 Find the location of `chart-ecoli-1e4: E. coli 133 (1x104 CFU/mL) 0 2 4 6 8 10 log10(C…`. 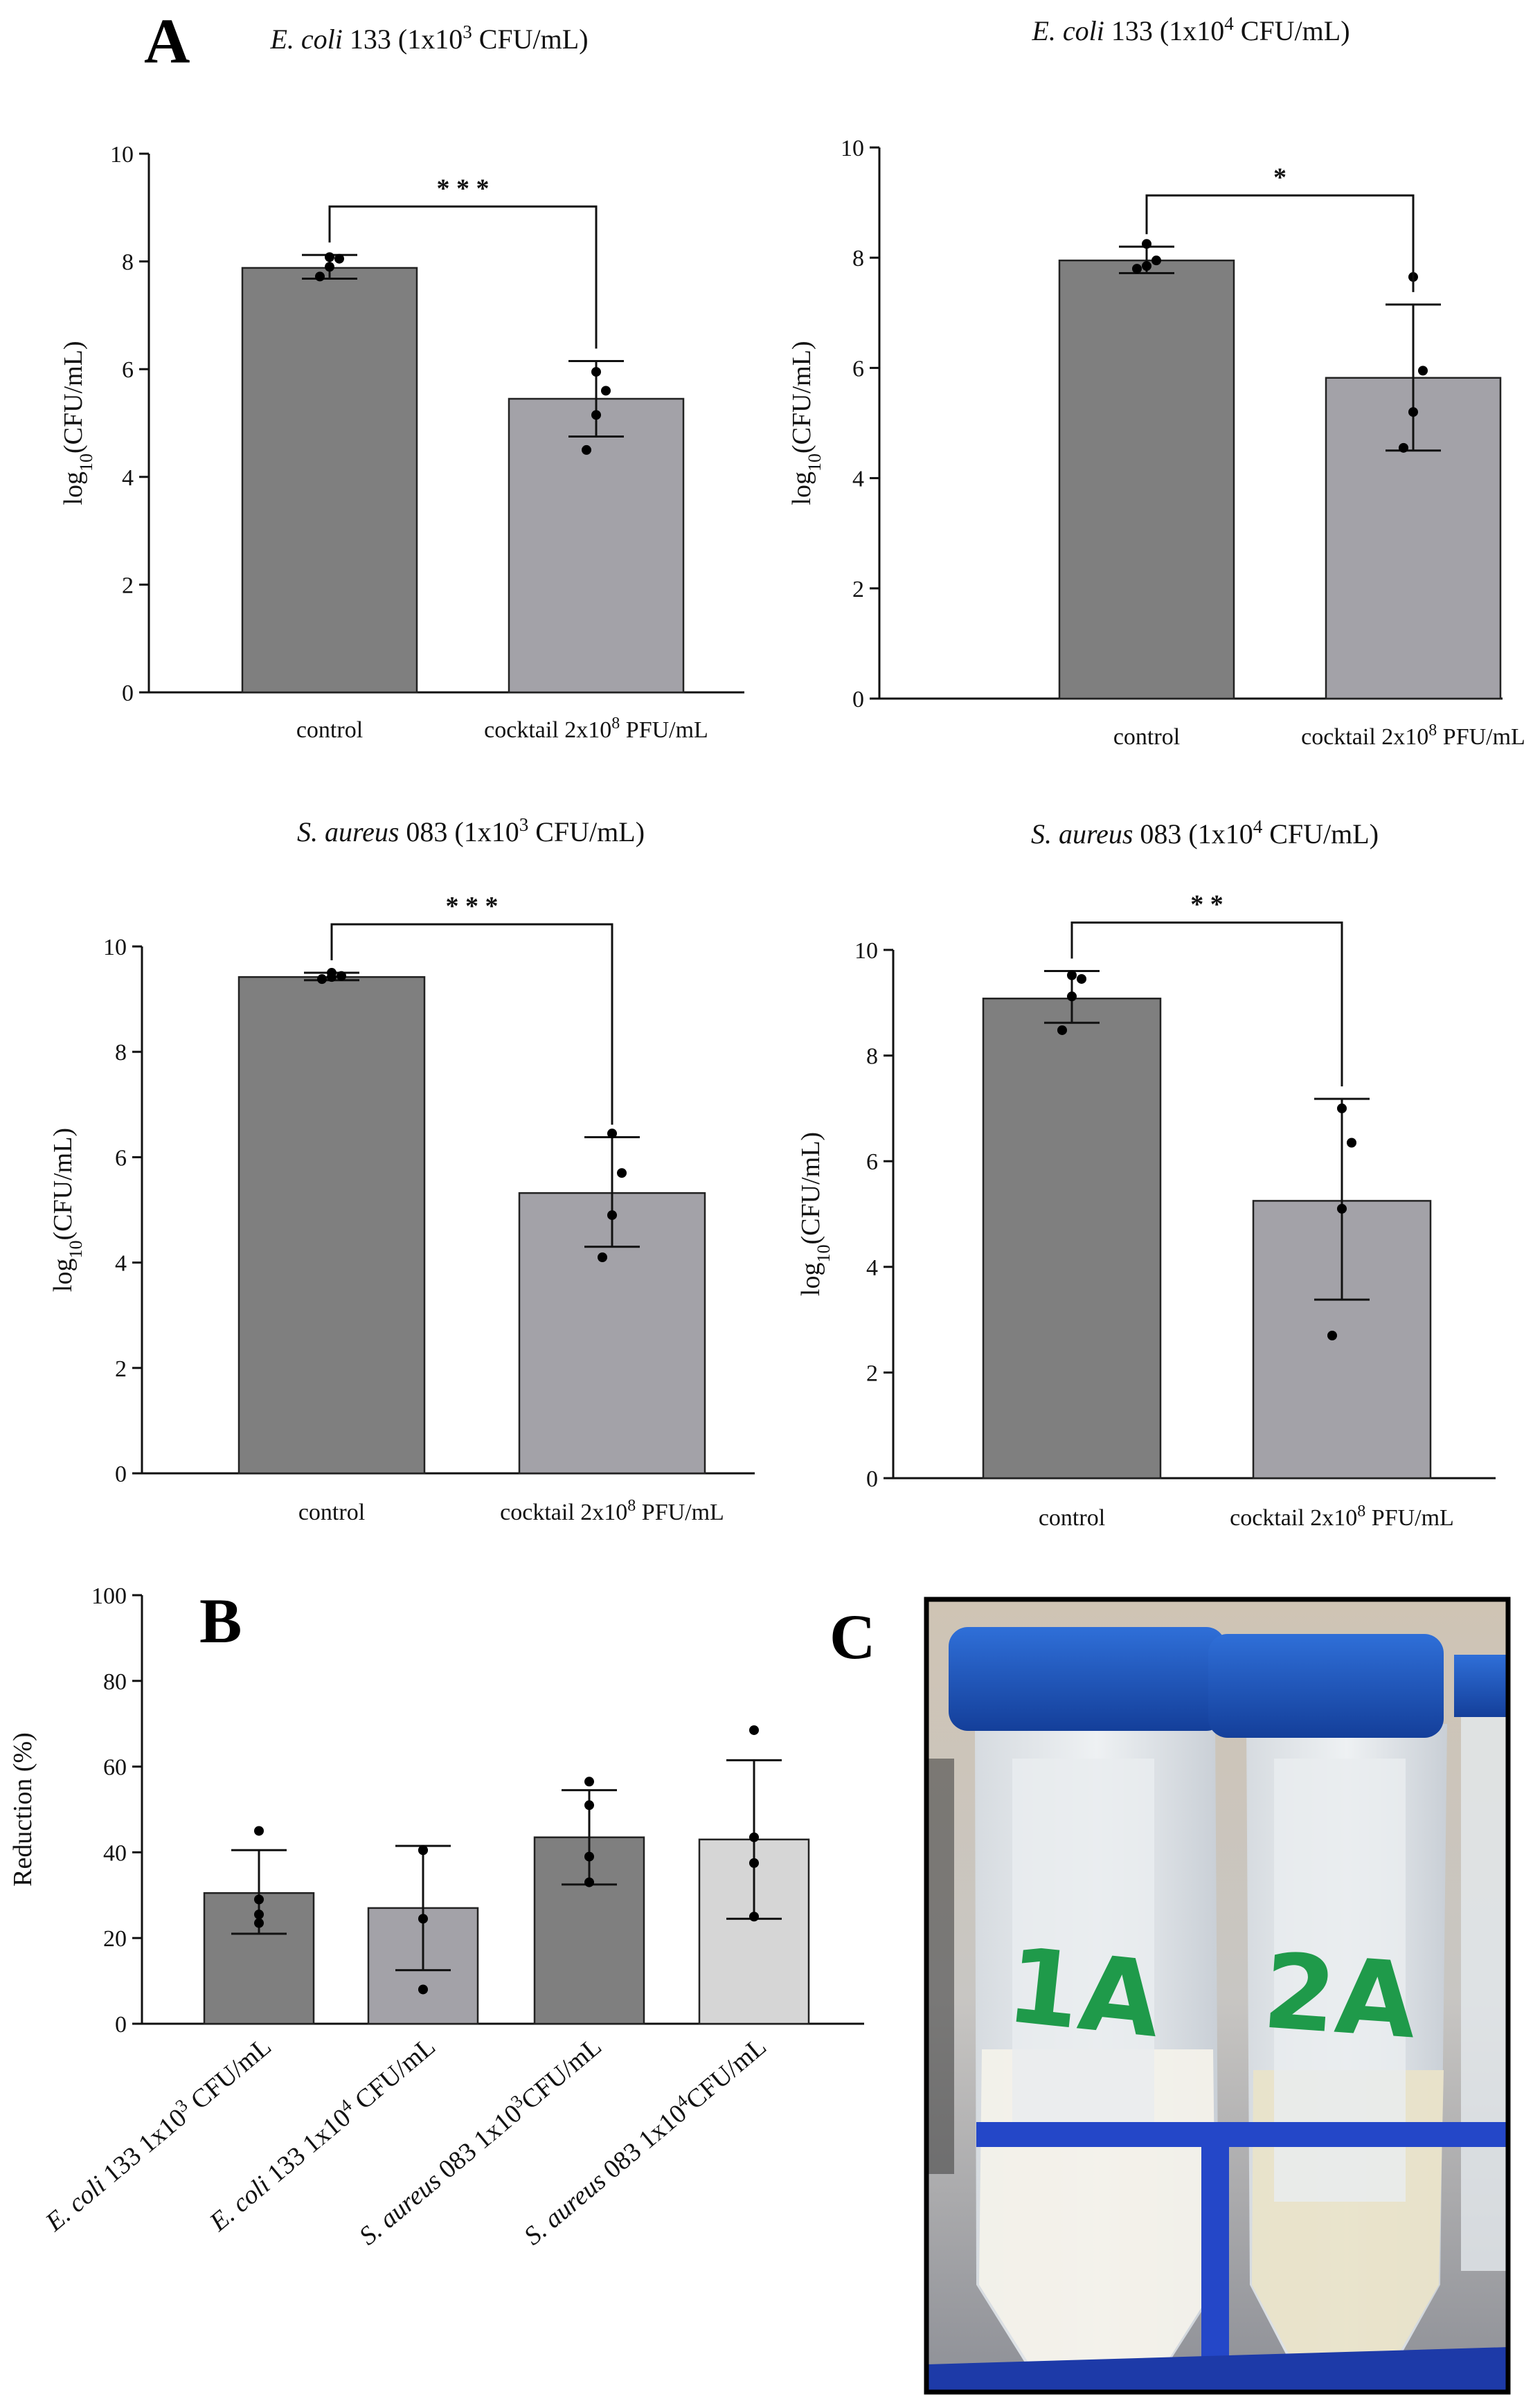

chart-ecoli-1e4: E. coli 133 (1x104 CFU/mL) 0 2 4 6 8 10 log10(C… is located at coordinates (1156, 382).